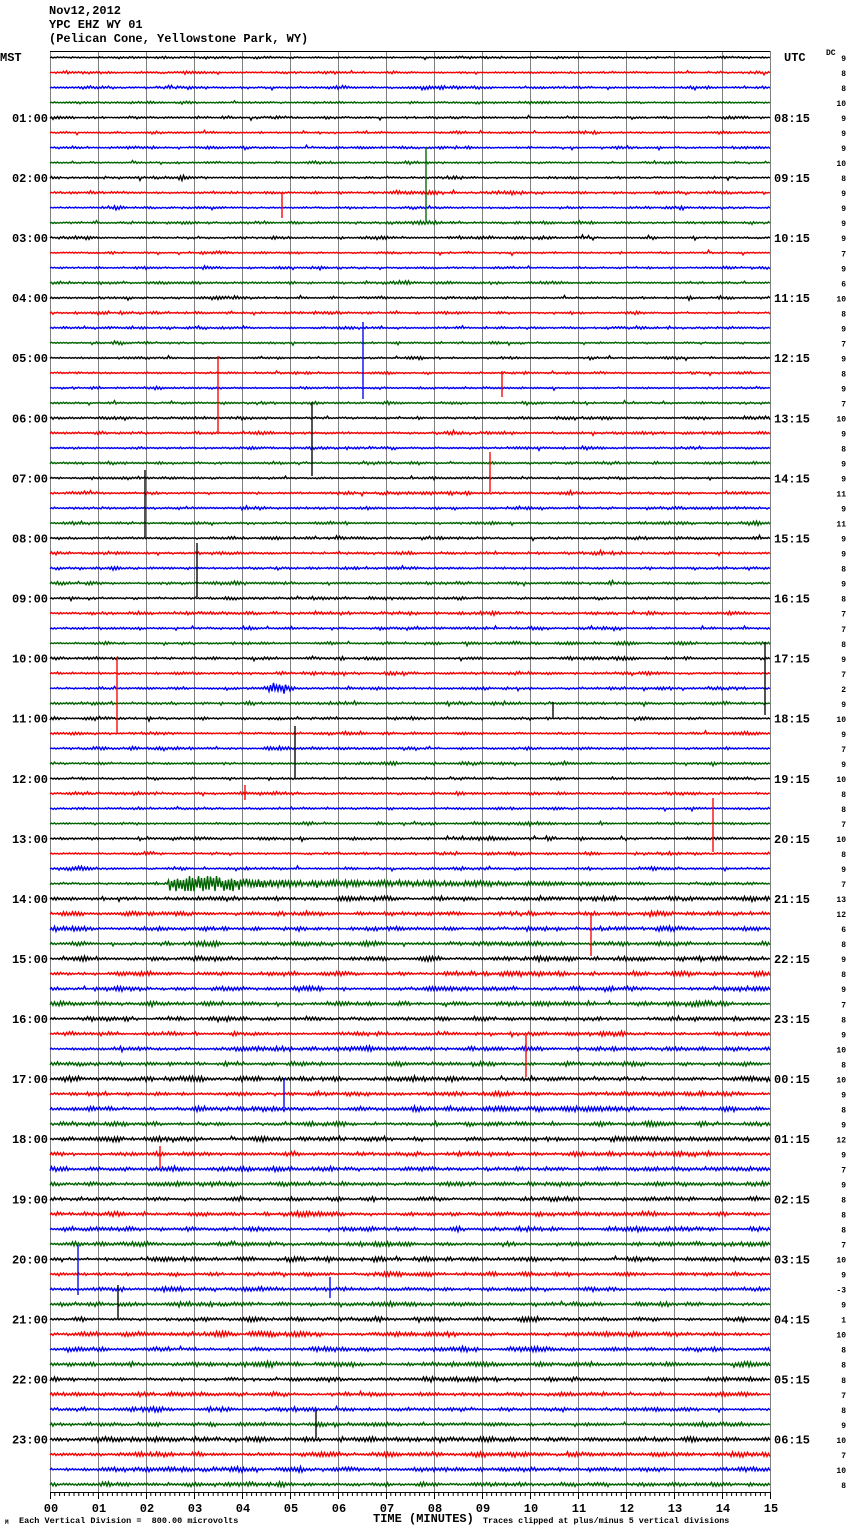  Describe the element at coordinates (792, 1200) in the screenshot. I see `svg-text: 02:15` at that location.